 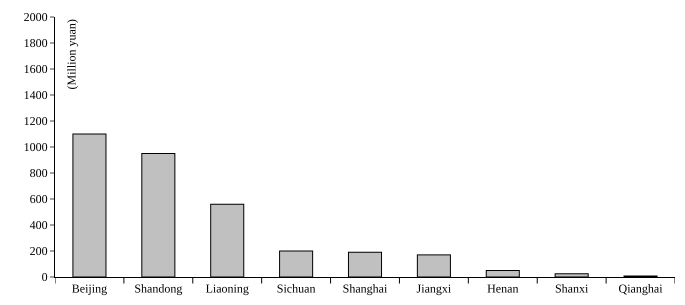 I want to click on x-tick-label: Shanghai, so click(x=365, y=288).